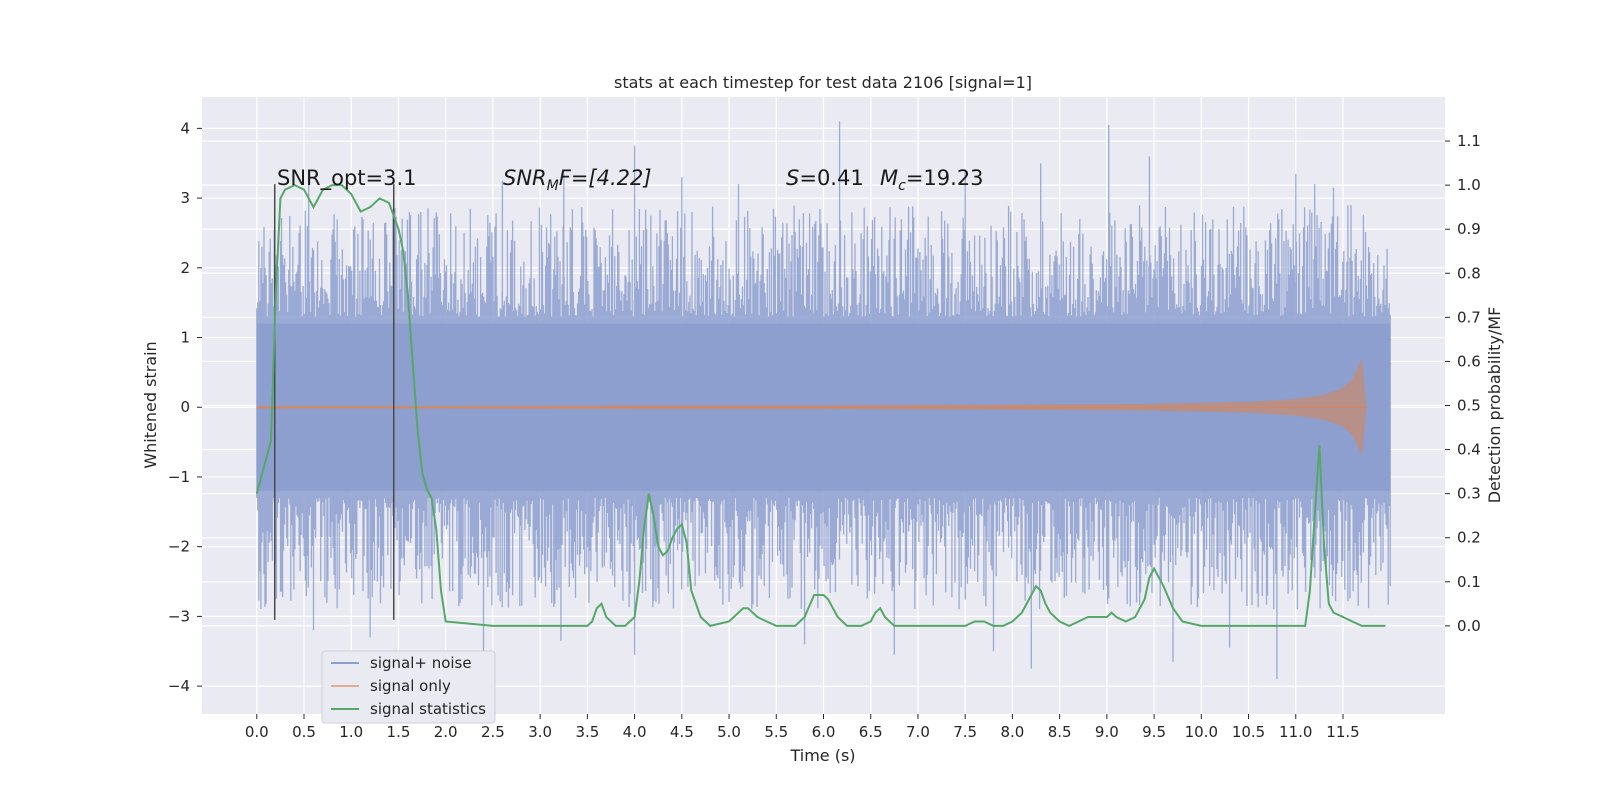 The image size is (1600, 800). Describe the element at coordinates (185, 338) in the screenshot. I see `y-left-tick-label-5: 1` at that location.